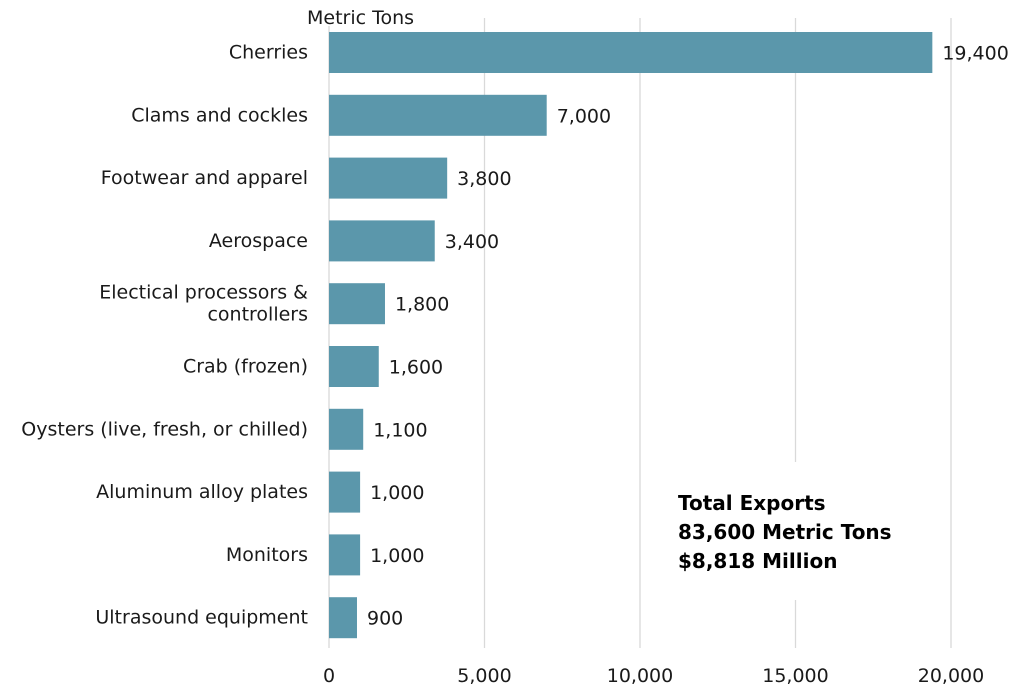 Image resolution: width=1011 pixels, height=689 pixels. Describe the element at coordinates (484, 676) in the screenshot. I see `x-tick-label: 5,000` at that location.